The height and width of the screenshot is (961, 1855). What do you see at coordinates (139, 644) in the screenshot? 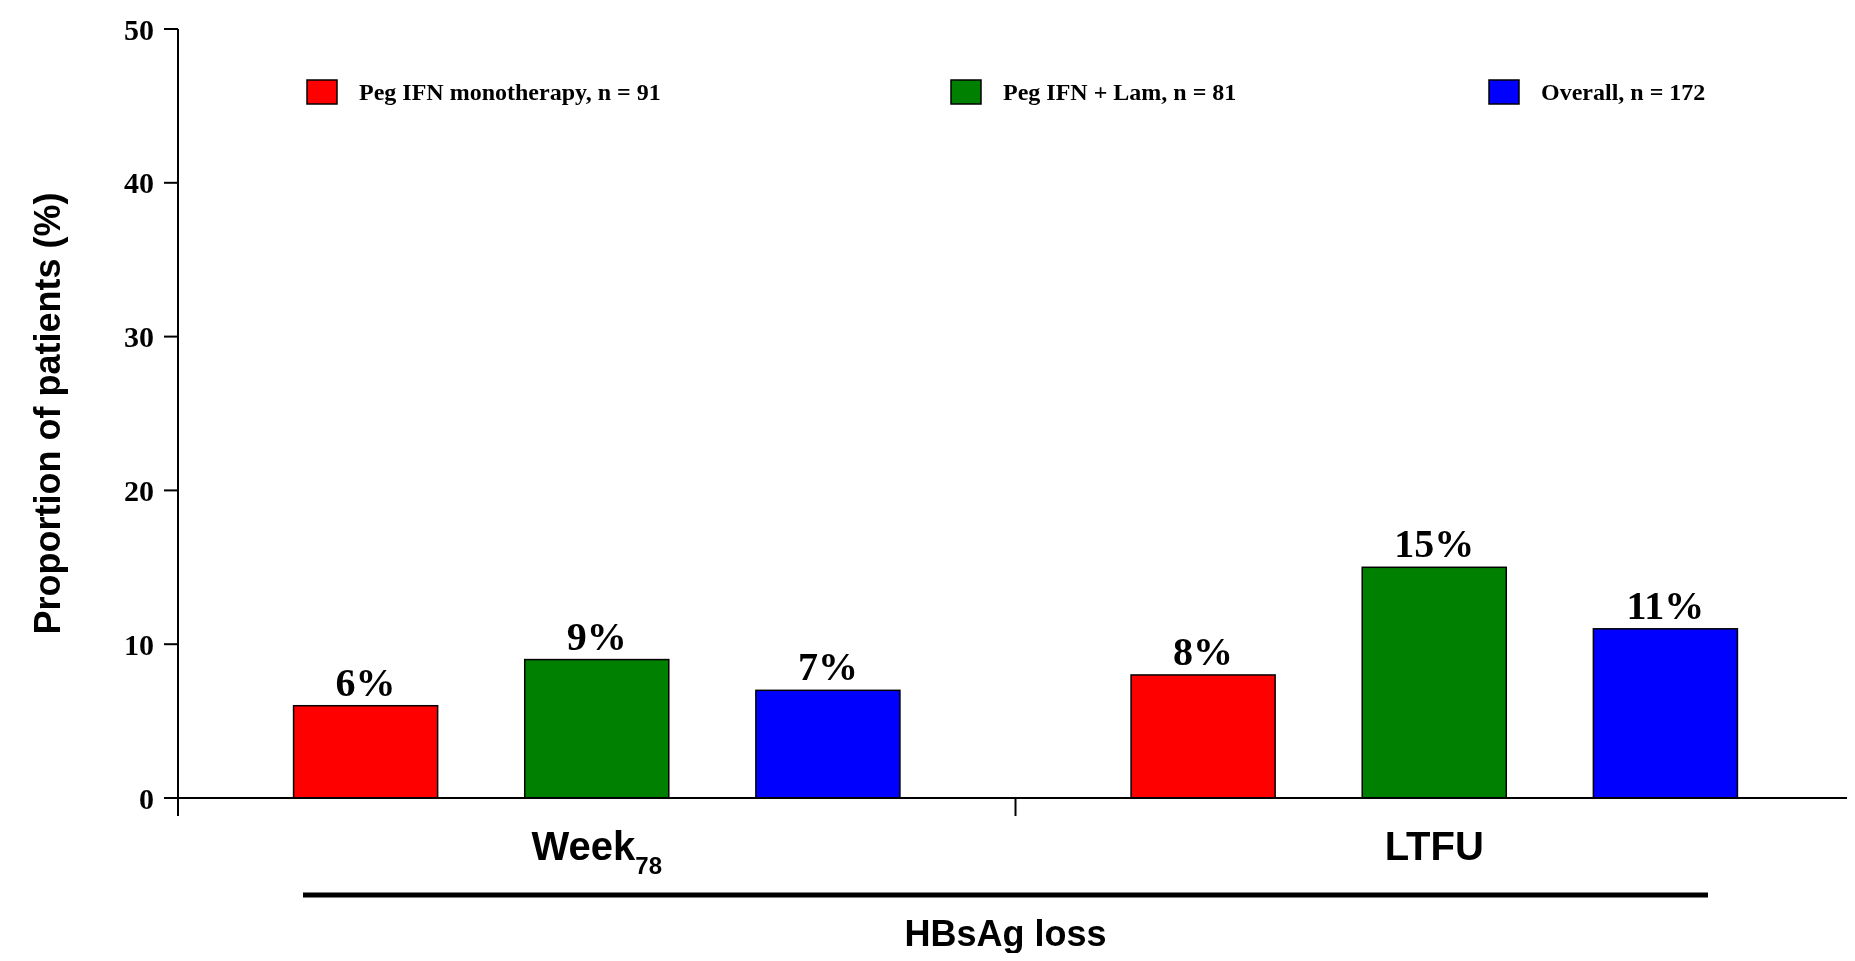
I see `y-tick-label: 10` at bounding box center [139, 644].